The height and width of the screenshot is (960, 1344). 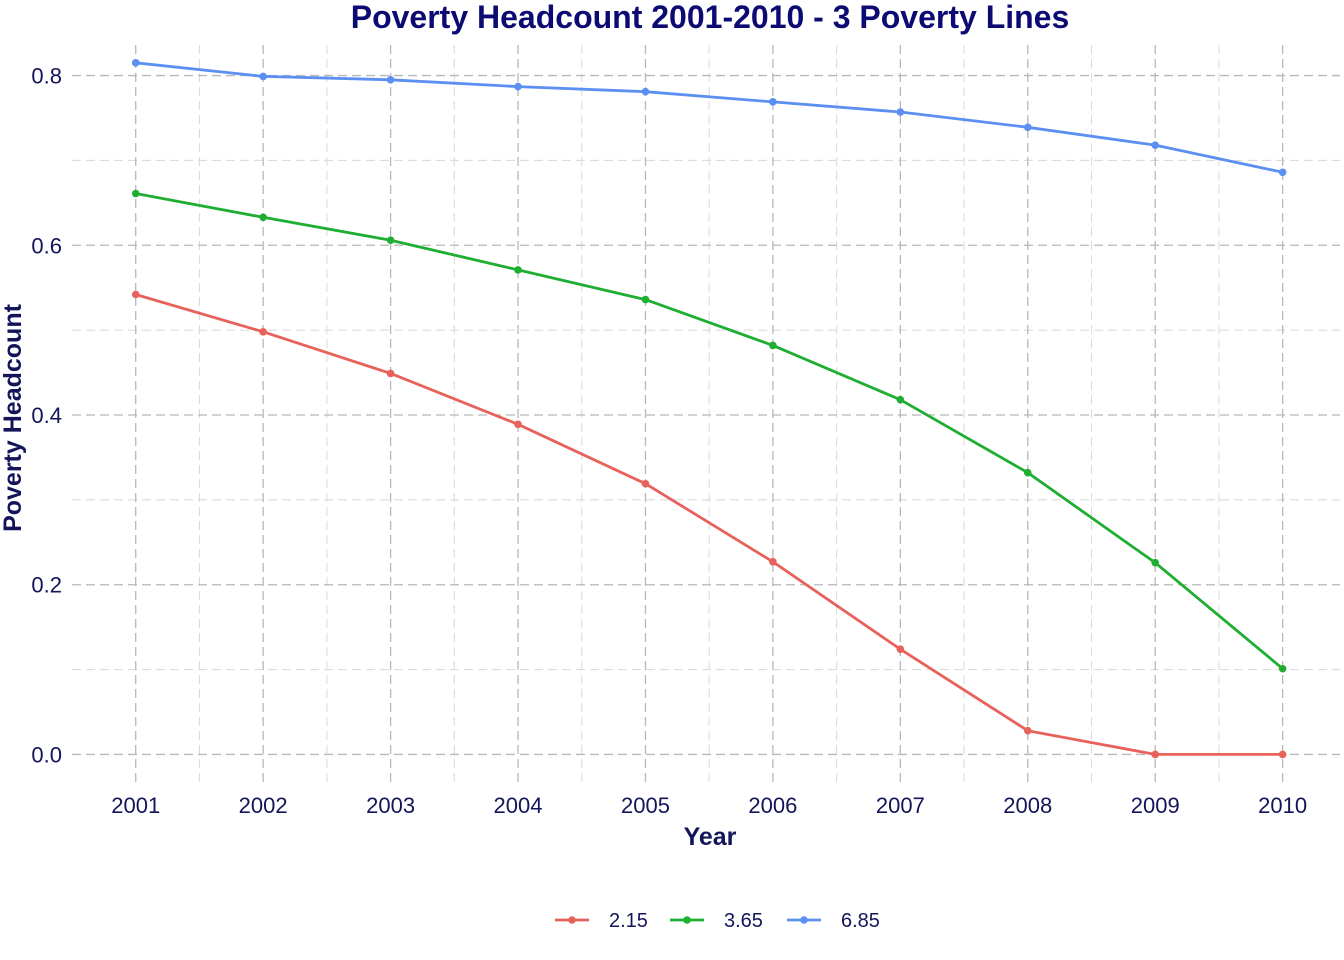 I want to click on legend-label: 6.85, so click(x=860, y=921).